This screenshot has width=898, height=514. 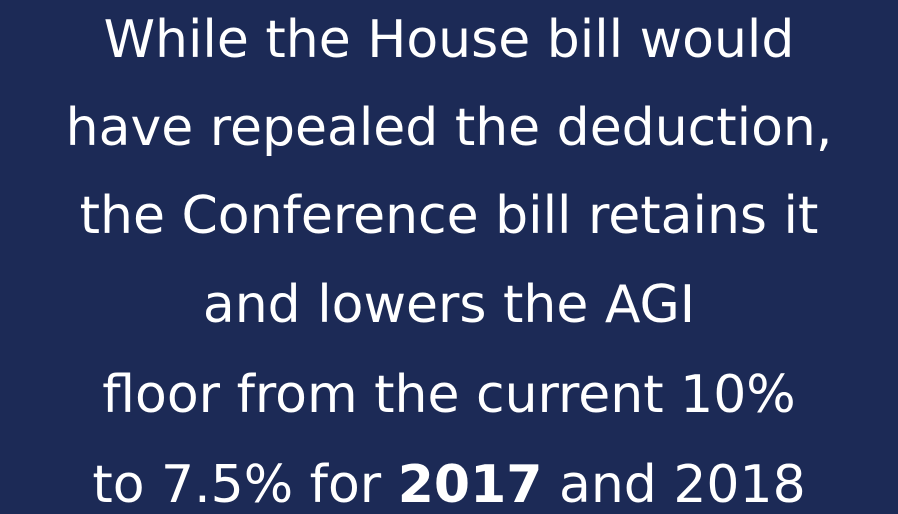 I want to click on text-line: floor from the current 10%, so click(x=449, y=395).